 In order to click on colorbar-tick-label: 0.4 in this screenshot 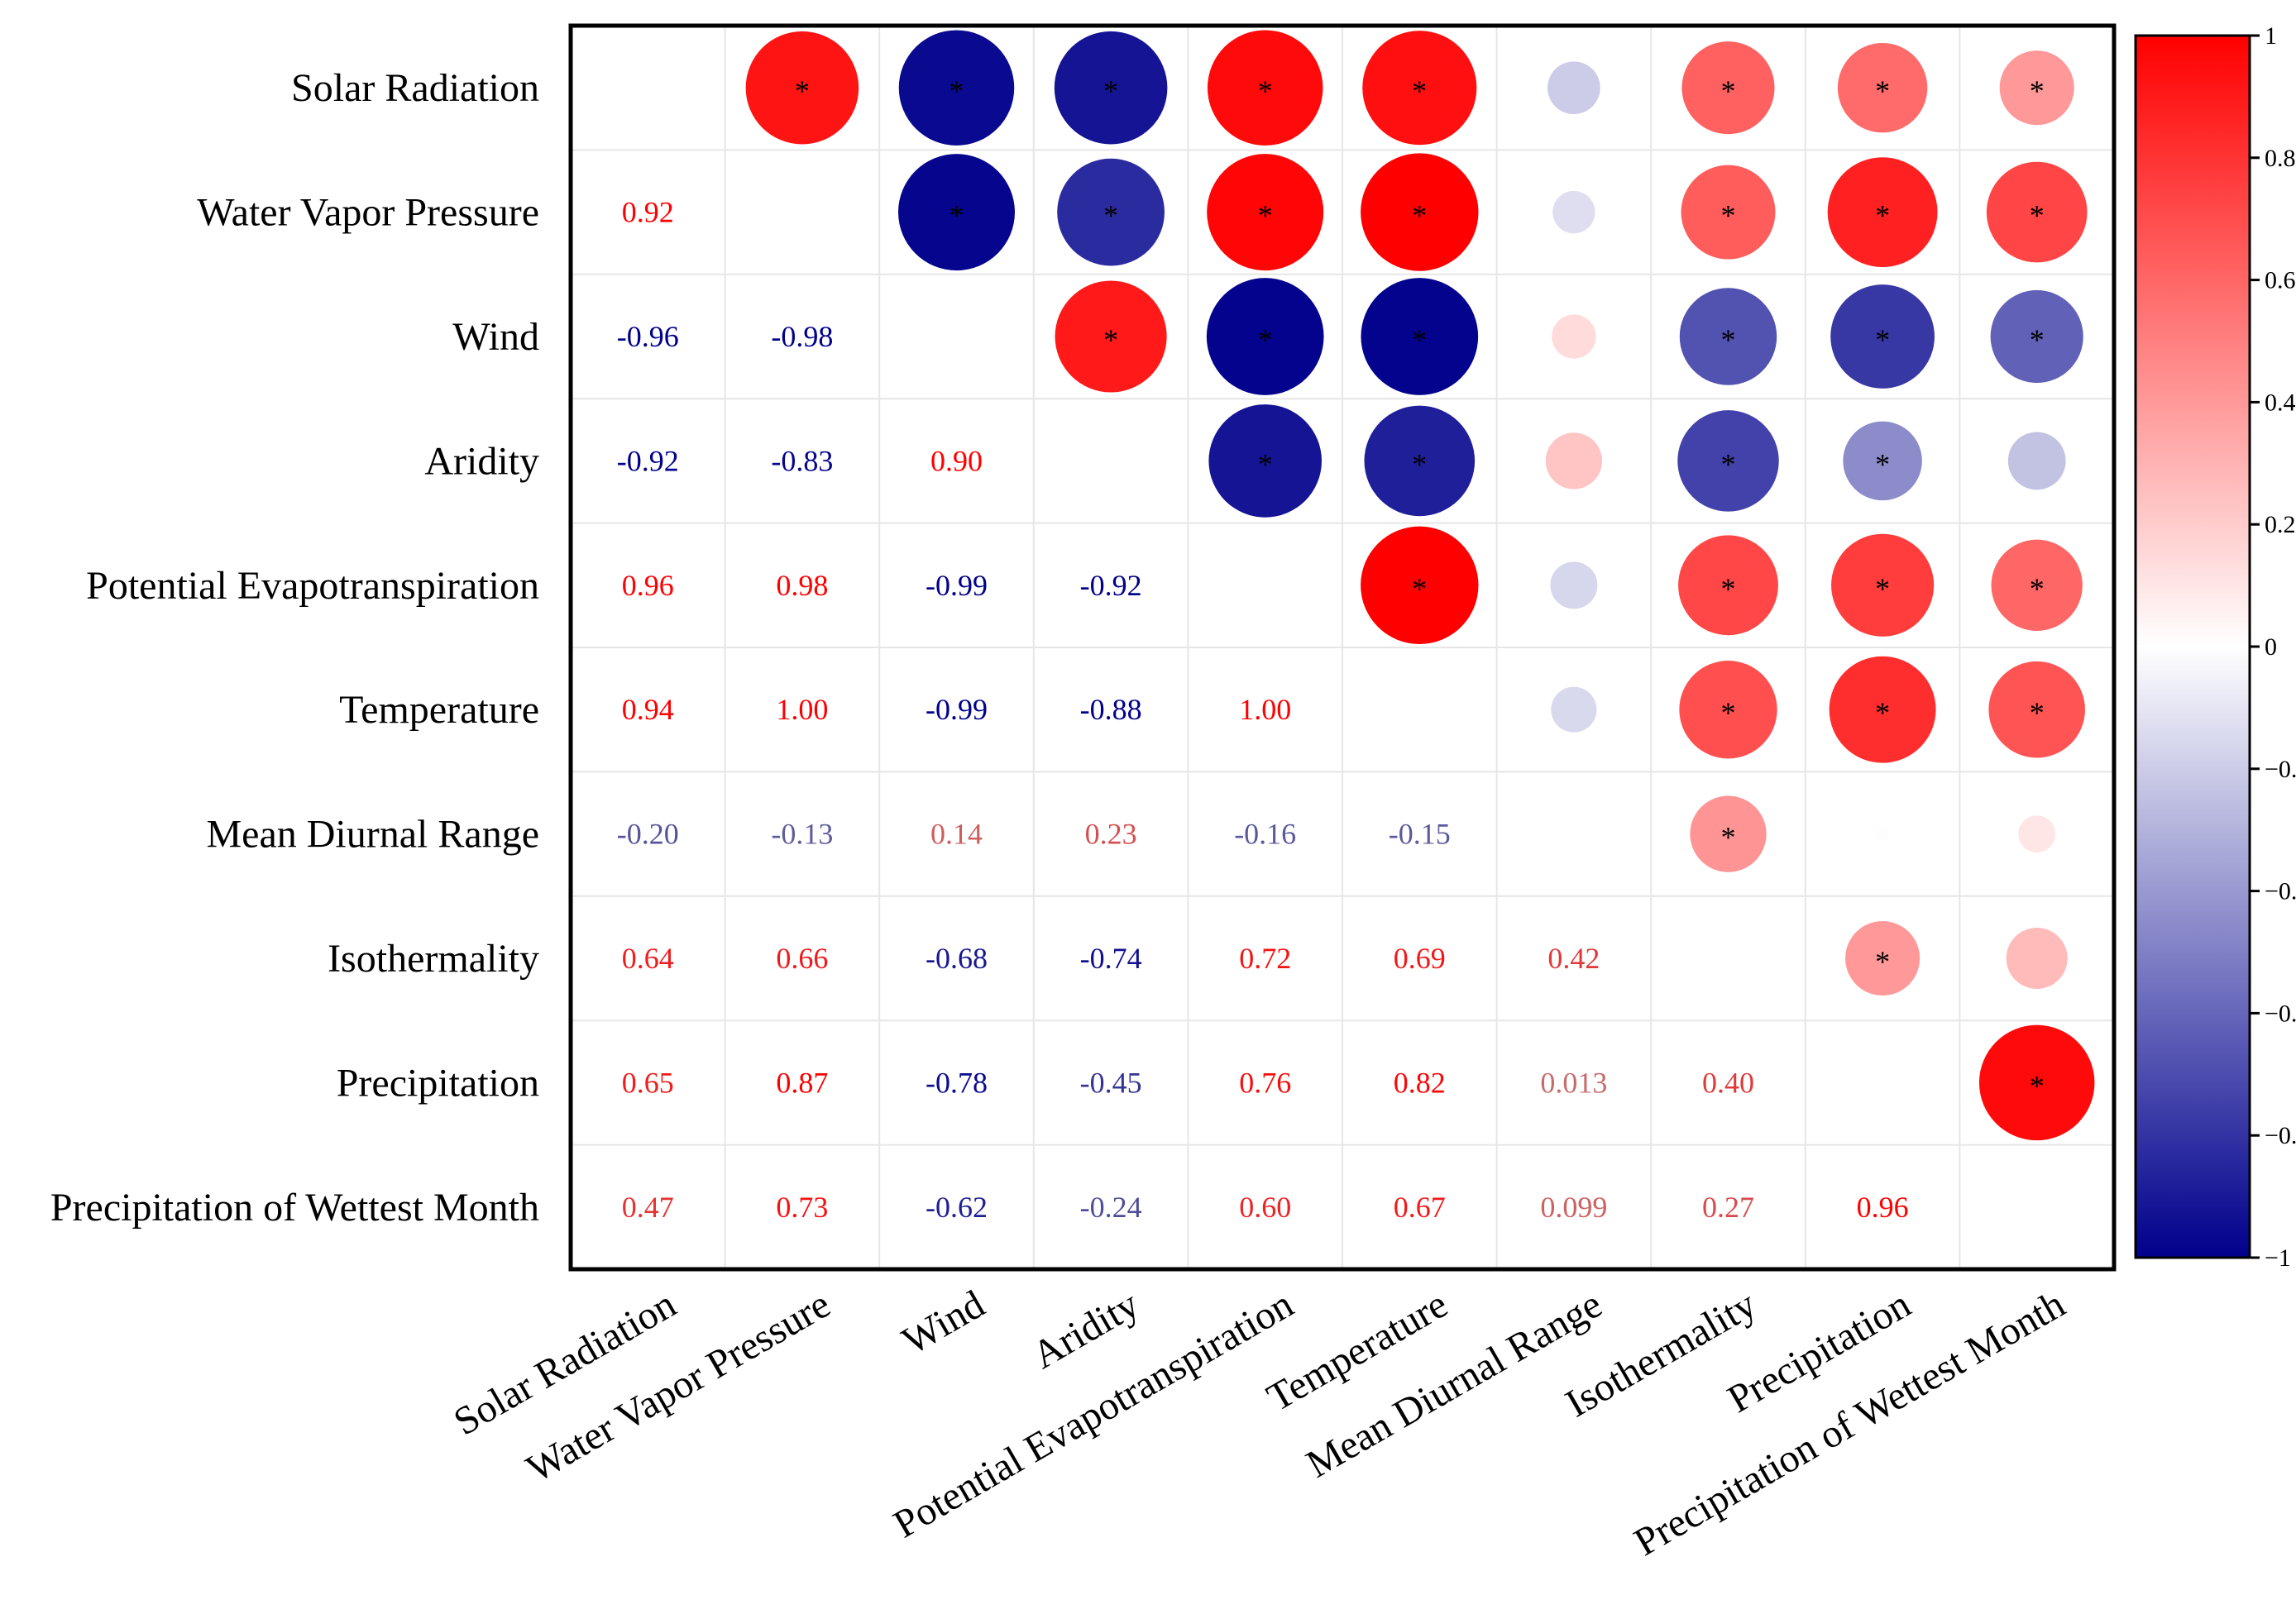, I will do `click(2280, 403)`.